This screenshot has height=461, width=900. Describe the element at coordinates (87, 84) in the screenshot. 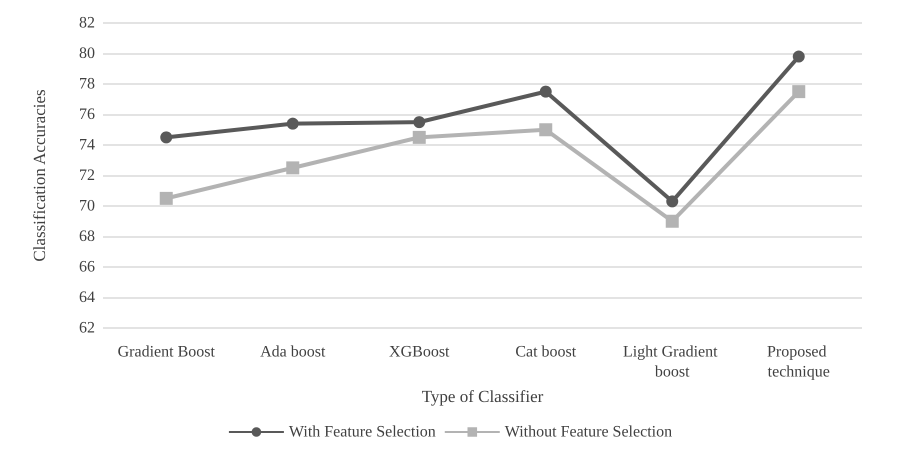

I see `y-tick-label: 78` at that location.